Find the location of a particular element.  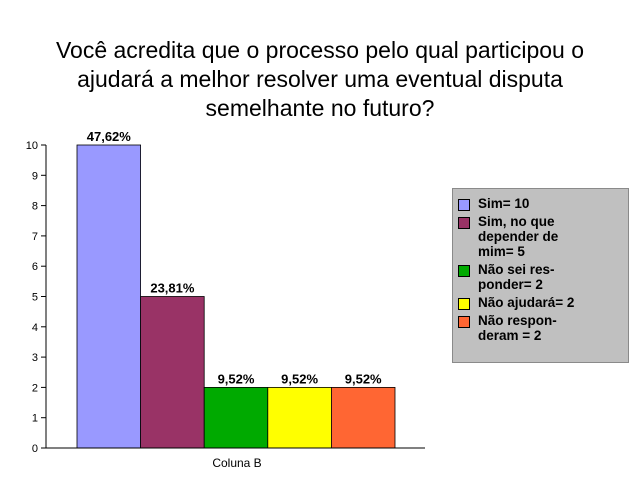

y-axis: 0 1 2 3 4 5 6 7 8 9 10 is located at coordinates (36, 297).